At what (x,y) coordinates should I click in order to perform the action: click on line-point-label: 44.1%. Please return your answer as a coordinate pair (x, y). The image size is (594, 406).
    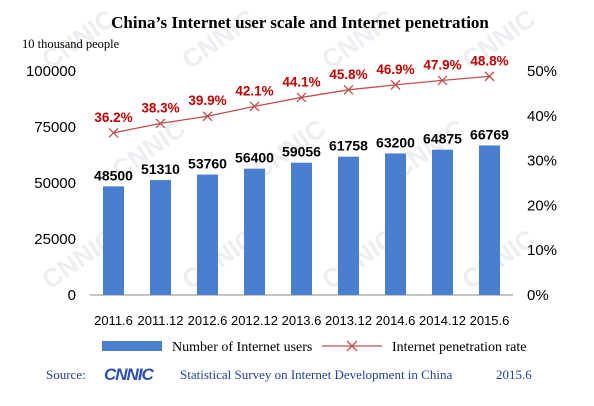
    Looking at the image, I should click on (301, 81).